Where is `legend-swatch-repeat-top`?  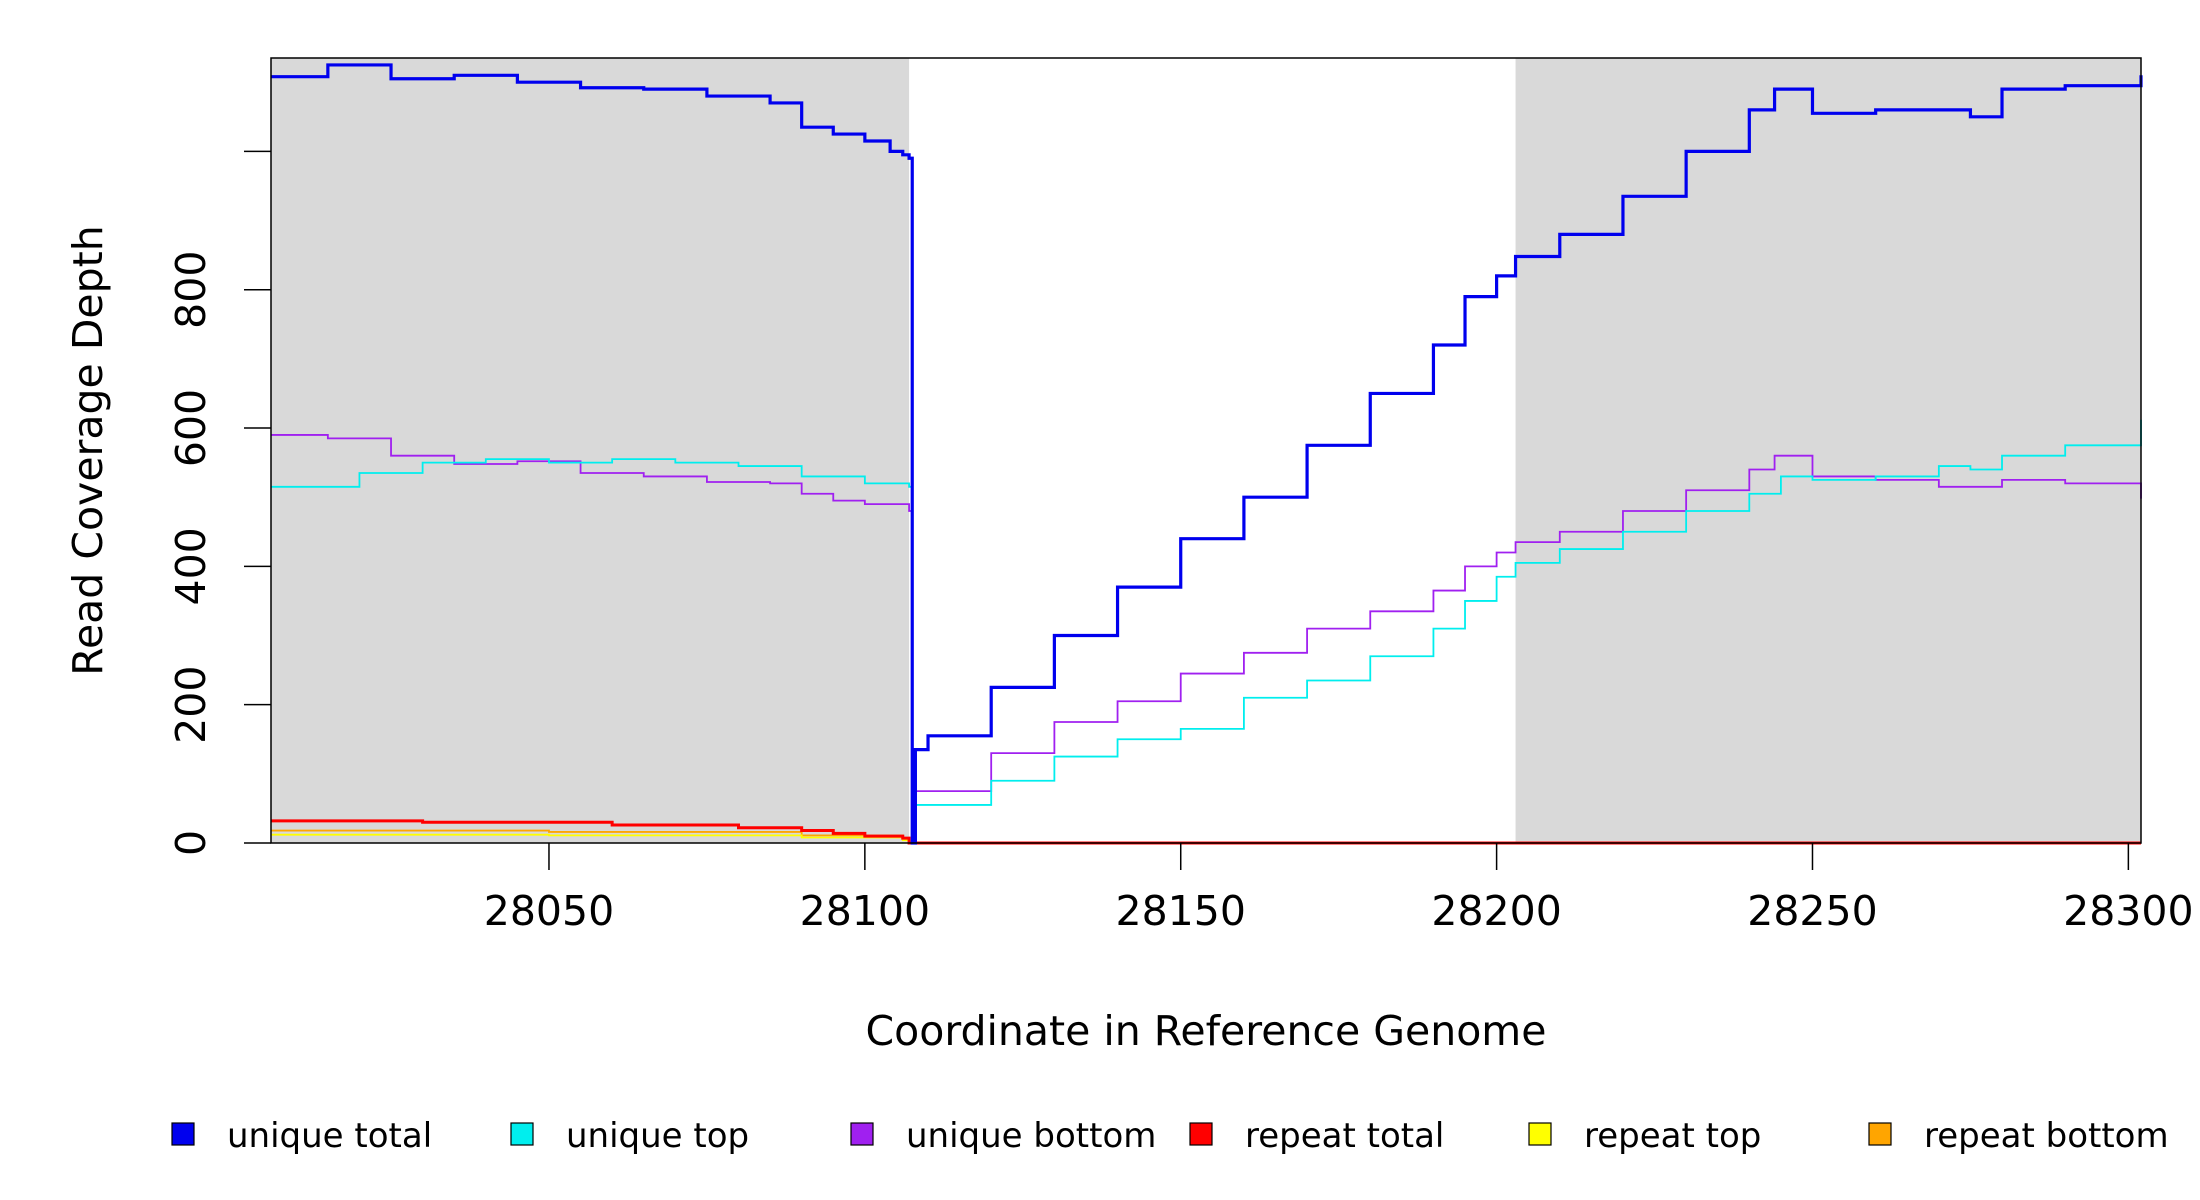
legend-swatch-repeat-top is located at coordinates (1540, 1134).